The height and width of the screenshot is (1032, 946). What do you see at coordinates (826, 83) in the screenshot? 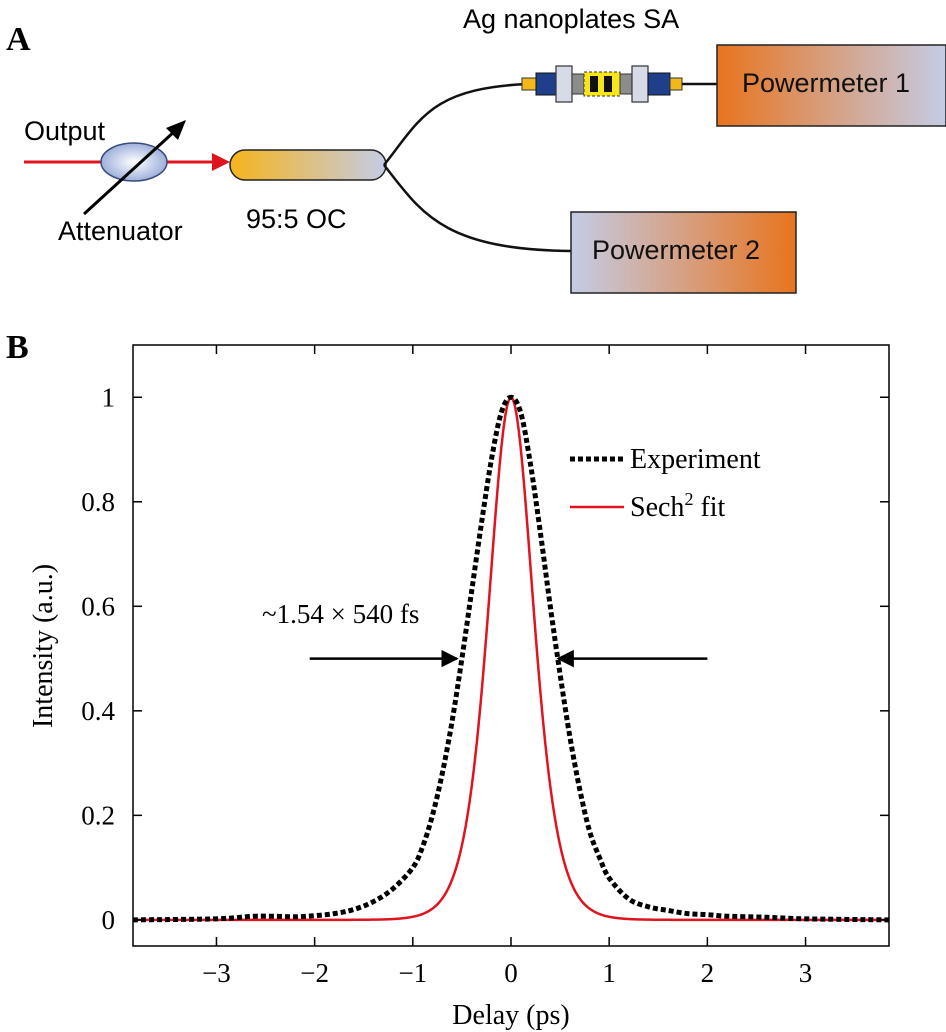
I see `powermeter-1-label: Powermeter 1` at bounding box center [826, 83].